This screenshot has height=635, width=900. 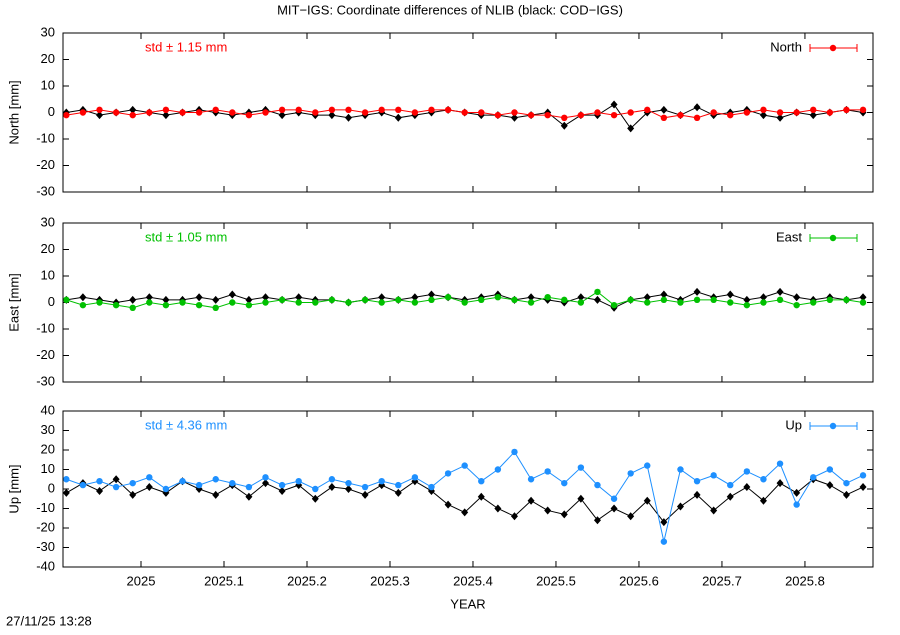 I want to click on y-axis-label: East [mm], so click(x=13, y=302).